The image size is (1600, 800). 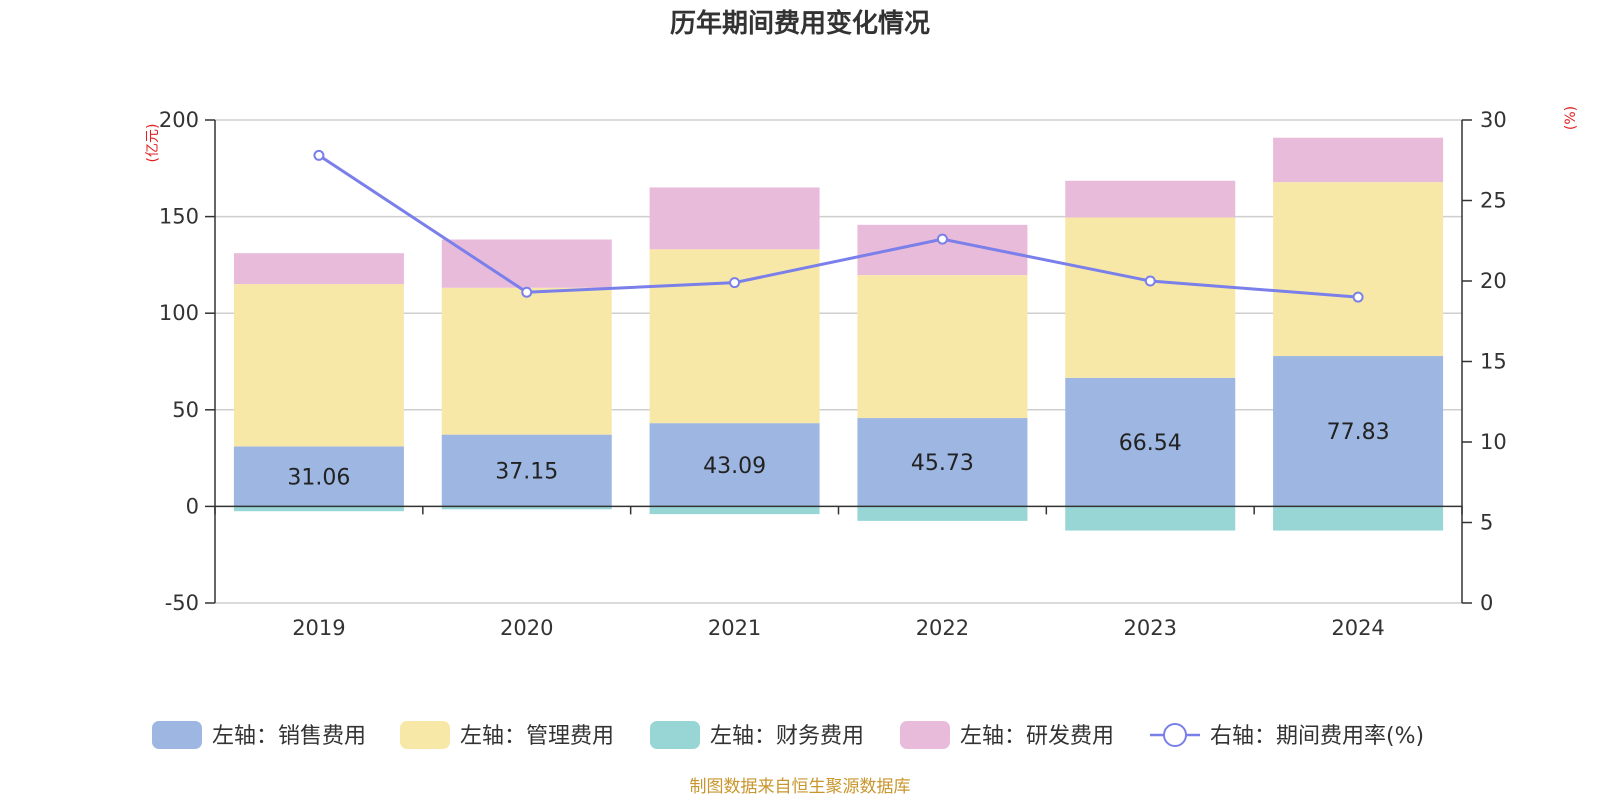 What do you see at coordinates (1486, 523) in the screenshot?
I see `right-axis-tick-label: 5` at bounding box center [1486, 523].